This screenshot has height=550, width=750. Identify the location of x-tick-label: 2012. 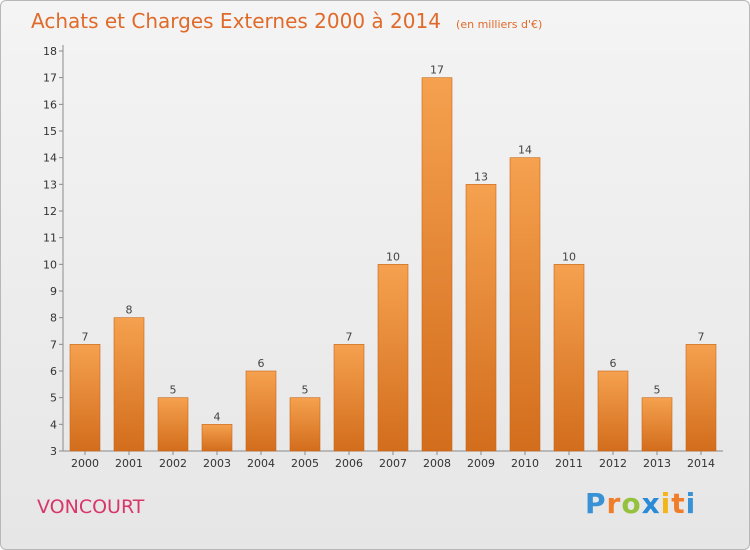
(613, 463).